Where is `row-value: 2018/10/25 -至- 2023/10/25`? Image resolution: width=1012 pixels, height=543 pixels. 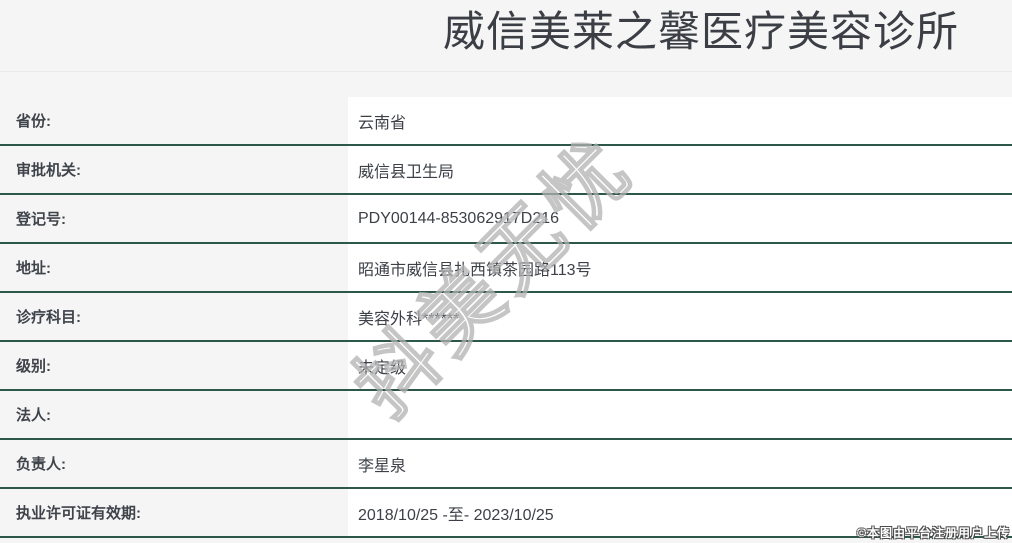
row-value: 2018/10/25 -至- 2023/10/25 is located at coordinates (680, 512).